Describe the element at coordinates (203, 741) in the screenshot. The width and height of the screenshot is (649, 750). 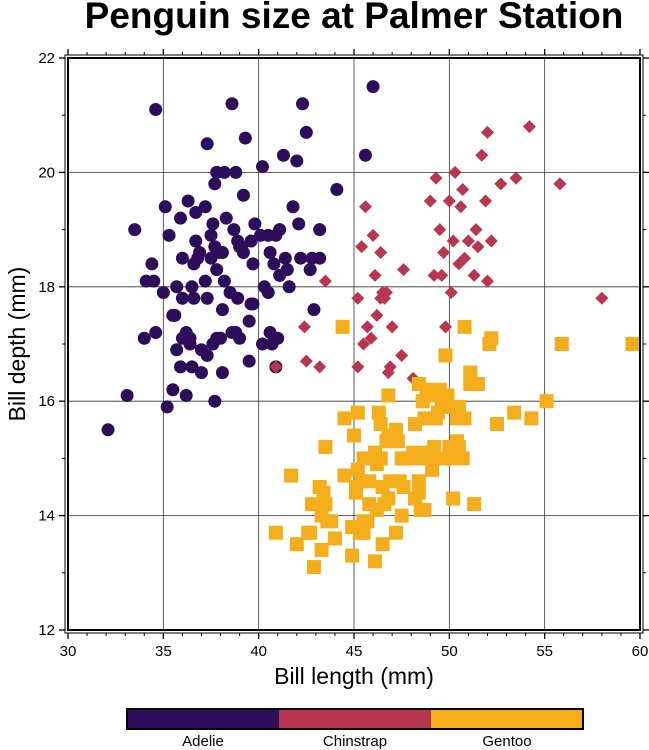
I see `legend-label-adelie: Adelie` at that location.